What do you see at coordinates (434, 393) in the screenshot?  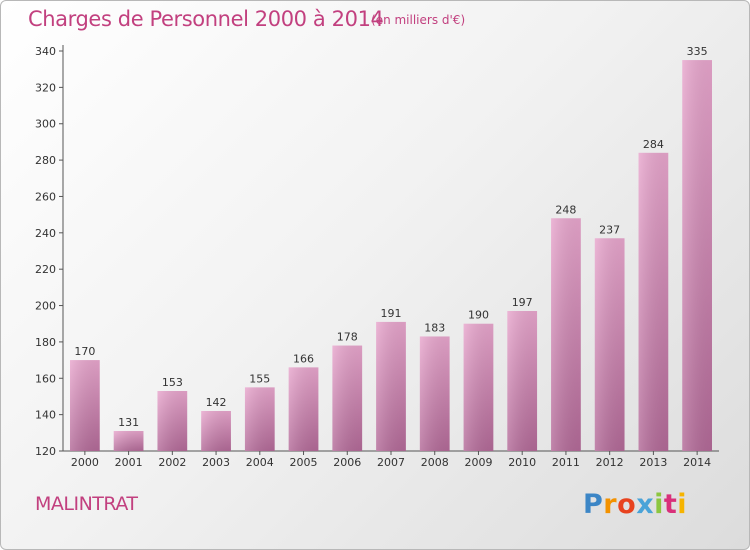 I see `bar-shade-2008` at bounding box center [434, 393].